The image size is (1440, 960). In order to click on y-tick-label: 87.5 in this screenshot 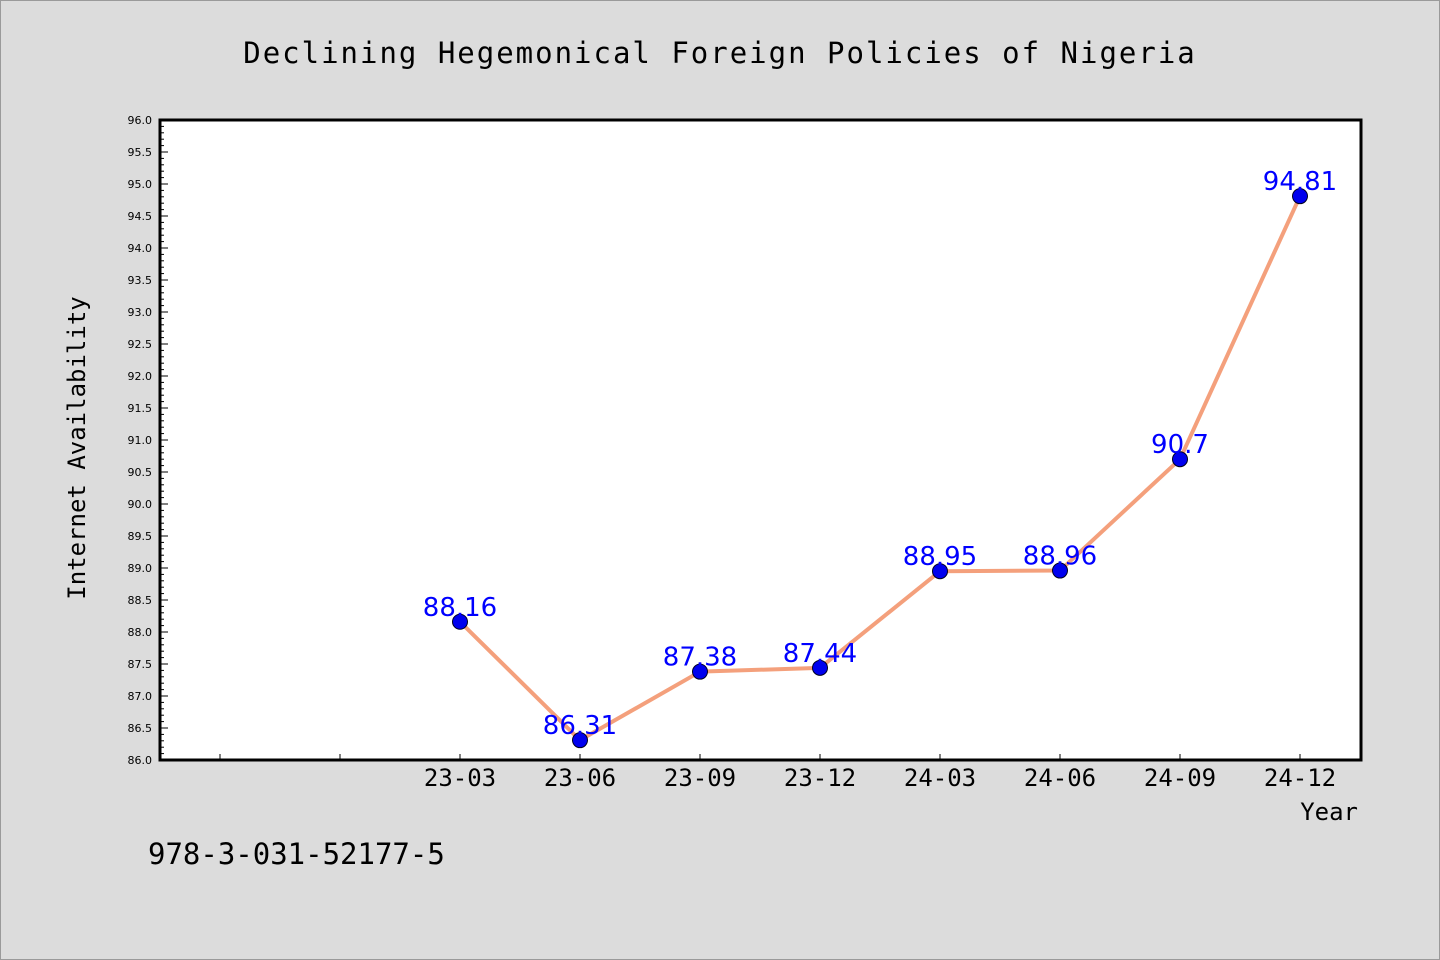, I will do `click(140, 664)`.